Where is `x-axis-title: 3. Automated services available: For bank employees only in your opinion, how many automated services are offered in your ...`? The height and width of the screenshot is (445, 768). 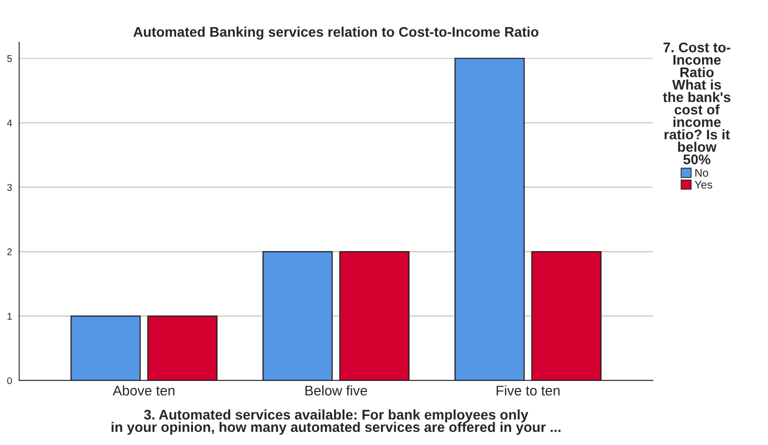 x-axis-title: 3. Automated services available: For bank employees only in your opinion, how many automated services are offered in your ... is located at coordinates (336, 422).